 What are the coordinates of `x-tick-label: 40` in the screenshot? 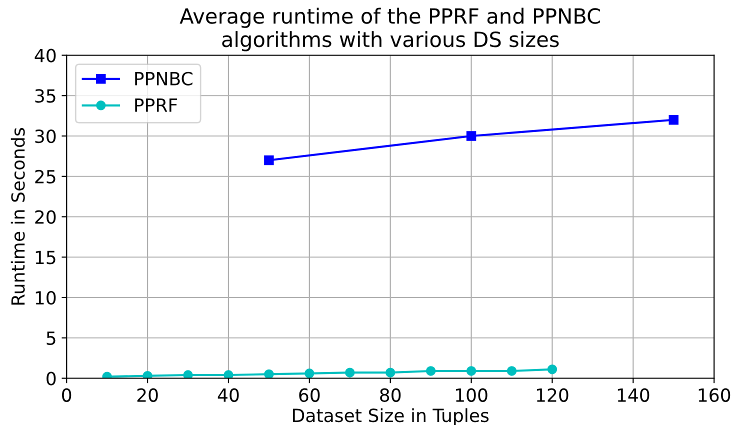 It's located at (228, 395).